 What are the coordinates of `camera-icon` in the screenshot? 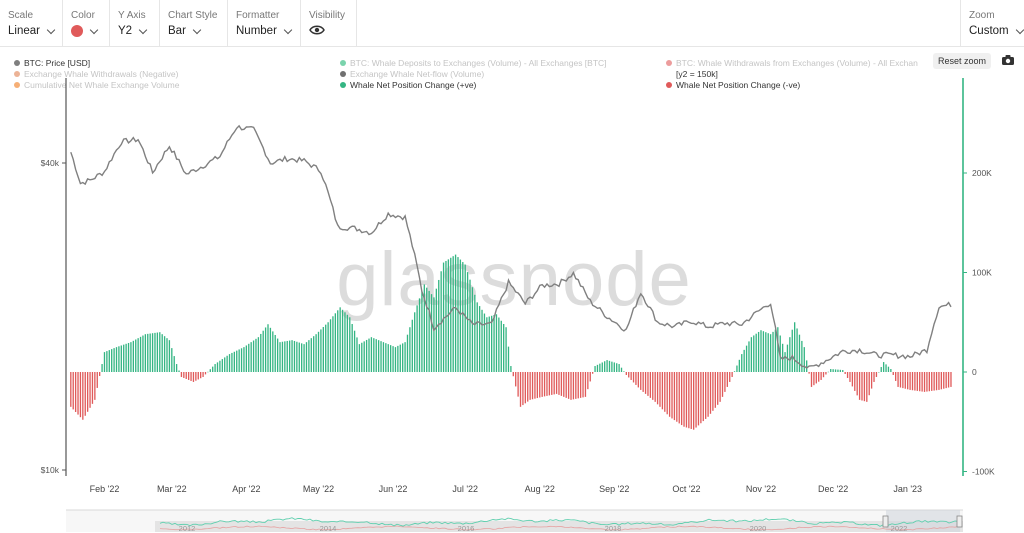 It's located at (1008, 60).